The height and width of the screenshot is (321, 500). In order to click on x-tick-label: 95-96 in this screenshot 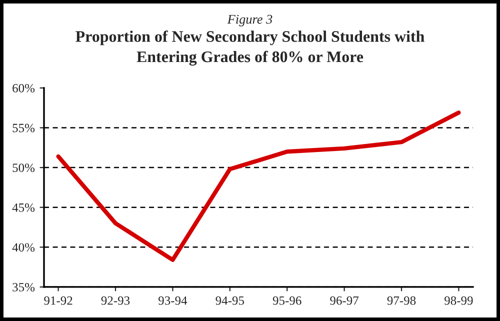, I will do `click(287, 300)`.